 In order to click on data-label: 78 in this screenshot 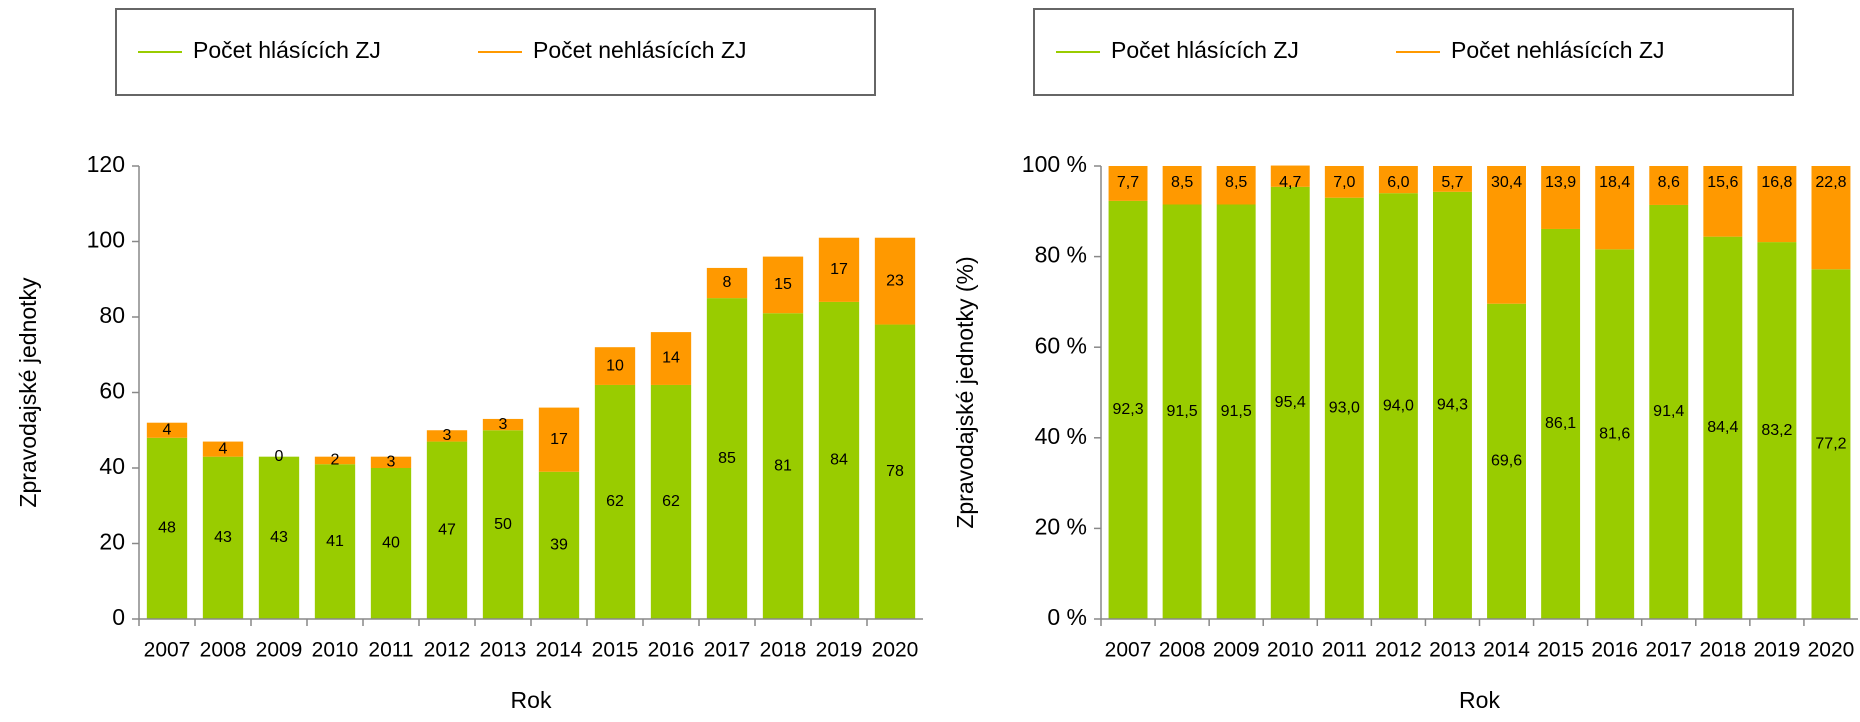, I will do `click(895, 471)`.